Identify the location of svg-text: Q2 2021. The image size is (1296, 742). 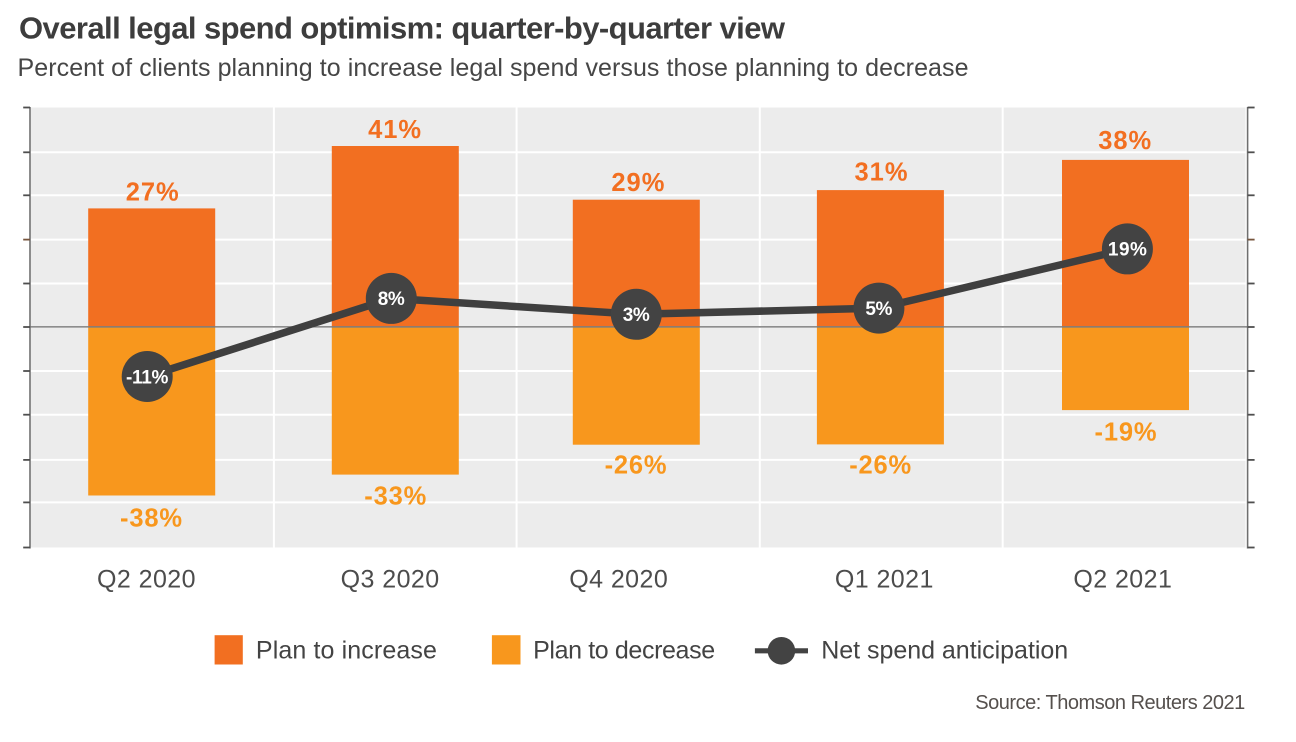
(1122, 580).